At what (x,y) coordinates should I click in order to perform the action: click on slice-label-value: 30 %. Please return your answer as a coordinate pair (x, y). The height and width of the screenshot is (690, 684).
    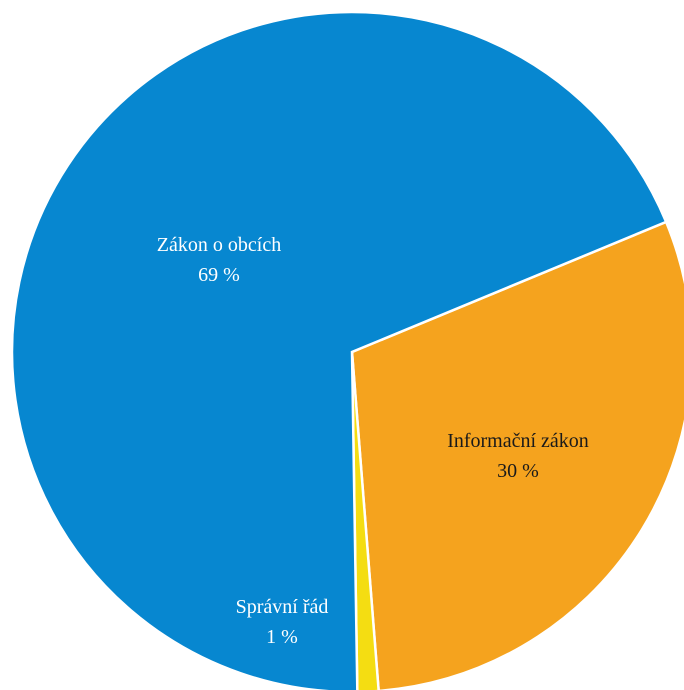
    Looking at the image, I should click on (518, 471).